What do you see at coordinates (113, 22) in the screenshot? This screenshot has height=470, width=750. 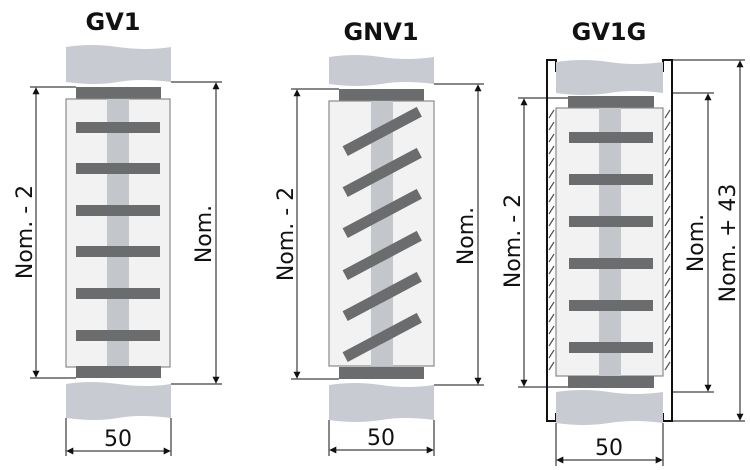 I see `diagram-title: GV1` at bounding box center [113, 22].